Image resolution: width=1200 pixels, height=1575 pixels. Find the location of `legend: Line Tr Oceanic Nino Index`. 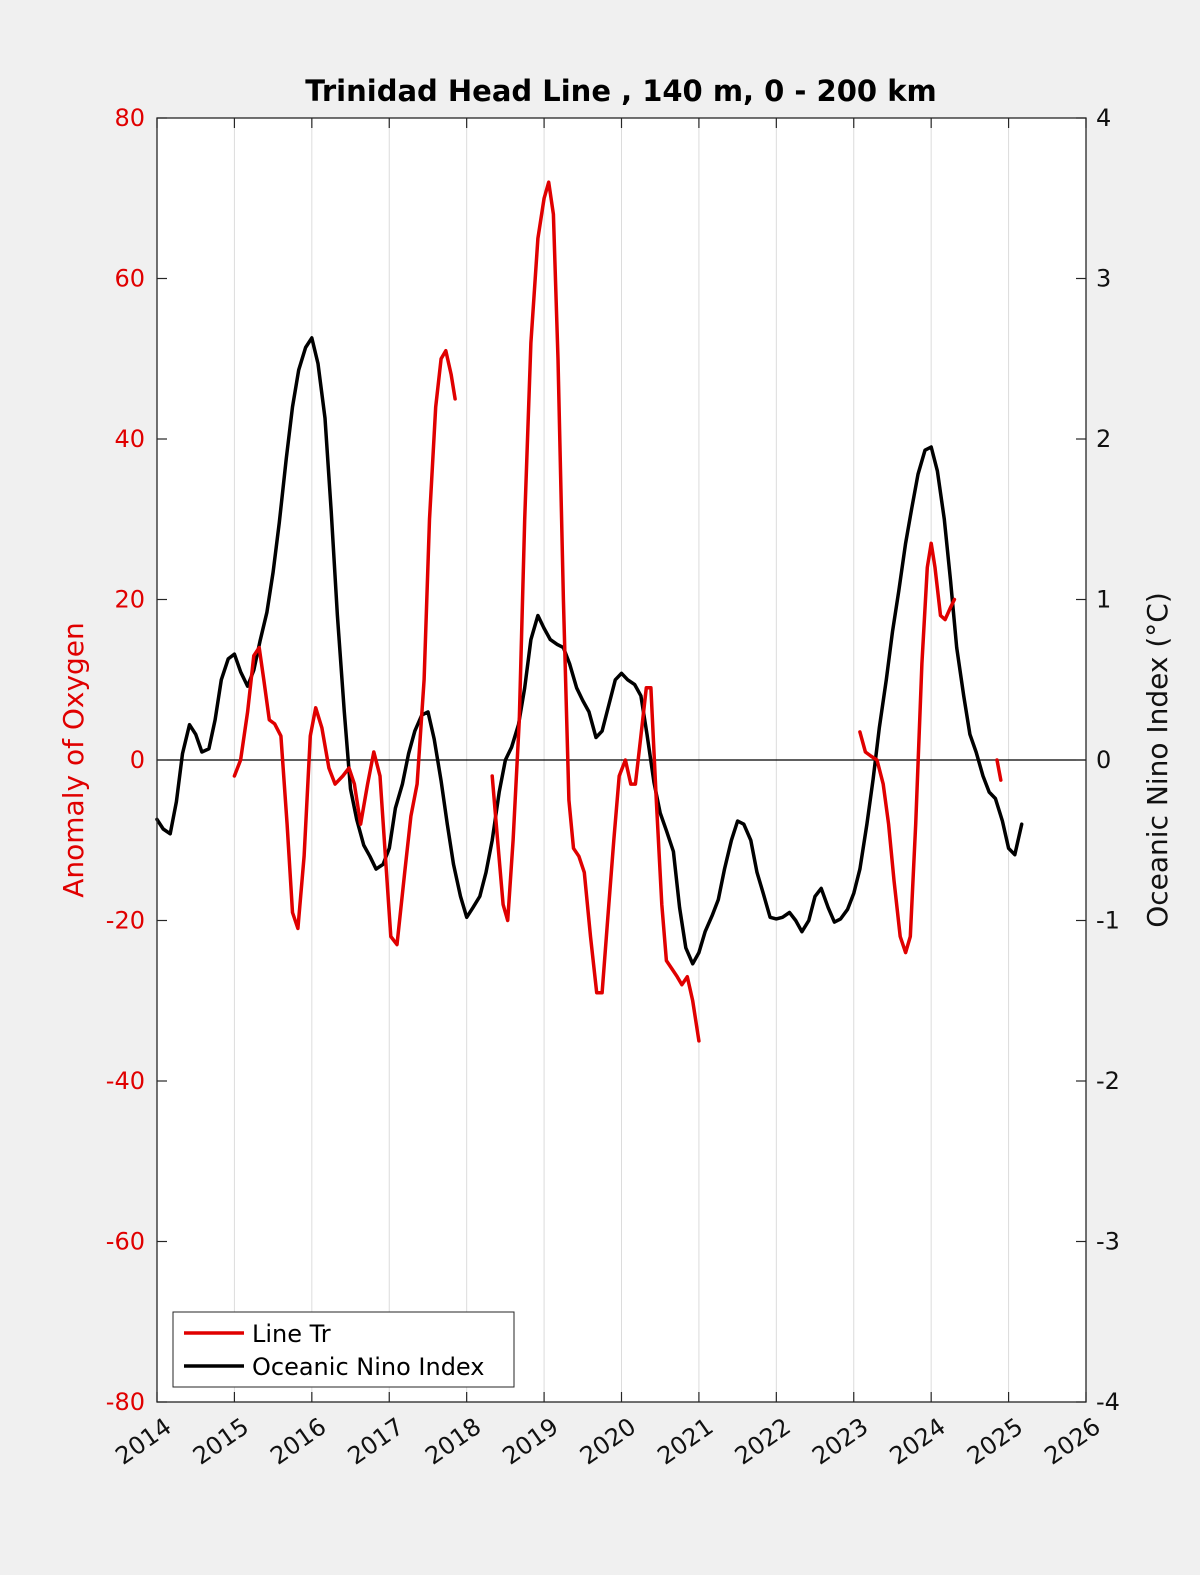

legend: Line Tr Oceanic Nino Index is located at coordinates (343, 1349).